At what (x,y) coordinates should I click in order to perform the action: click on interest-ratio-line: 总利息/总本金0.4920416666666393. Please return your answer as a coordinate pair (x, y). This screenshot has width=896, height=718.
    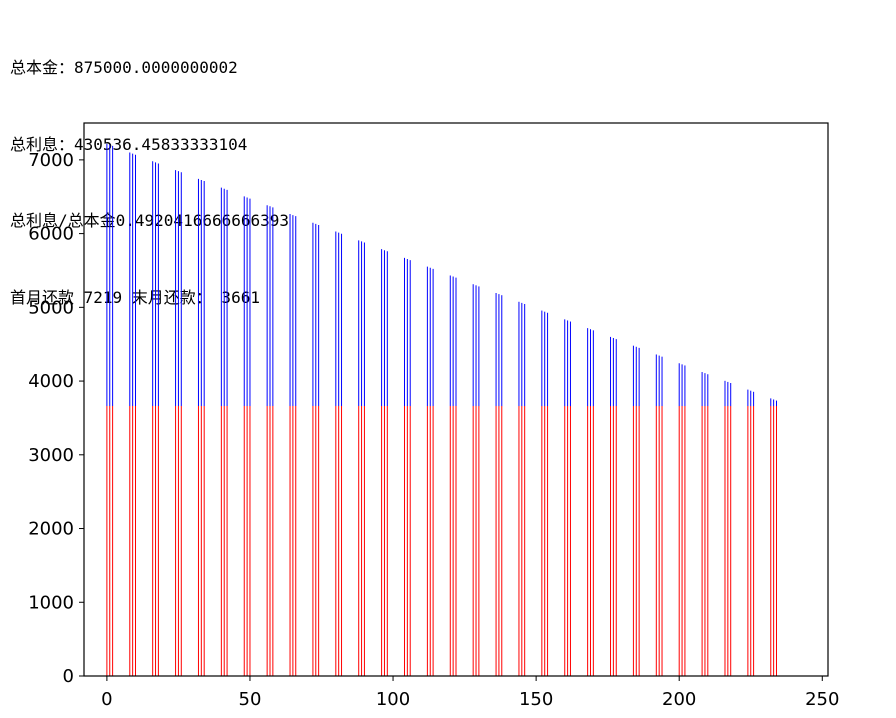
    Looking at the image, I should click on (150, 220).